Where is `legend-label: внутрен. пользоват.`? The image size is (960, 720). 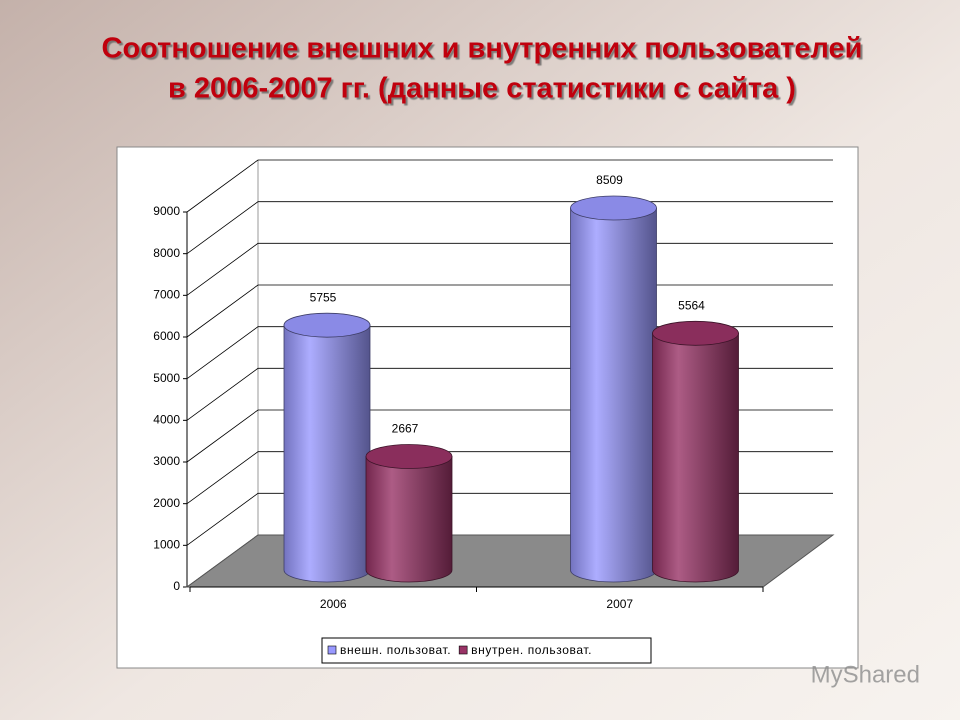
legend-label: внутрен. пользоват. is located at coordinates (531, 650).